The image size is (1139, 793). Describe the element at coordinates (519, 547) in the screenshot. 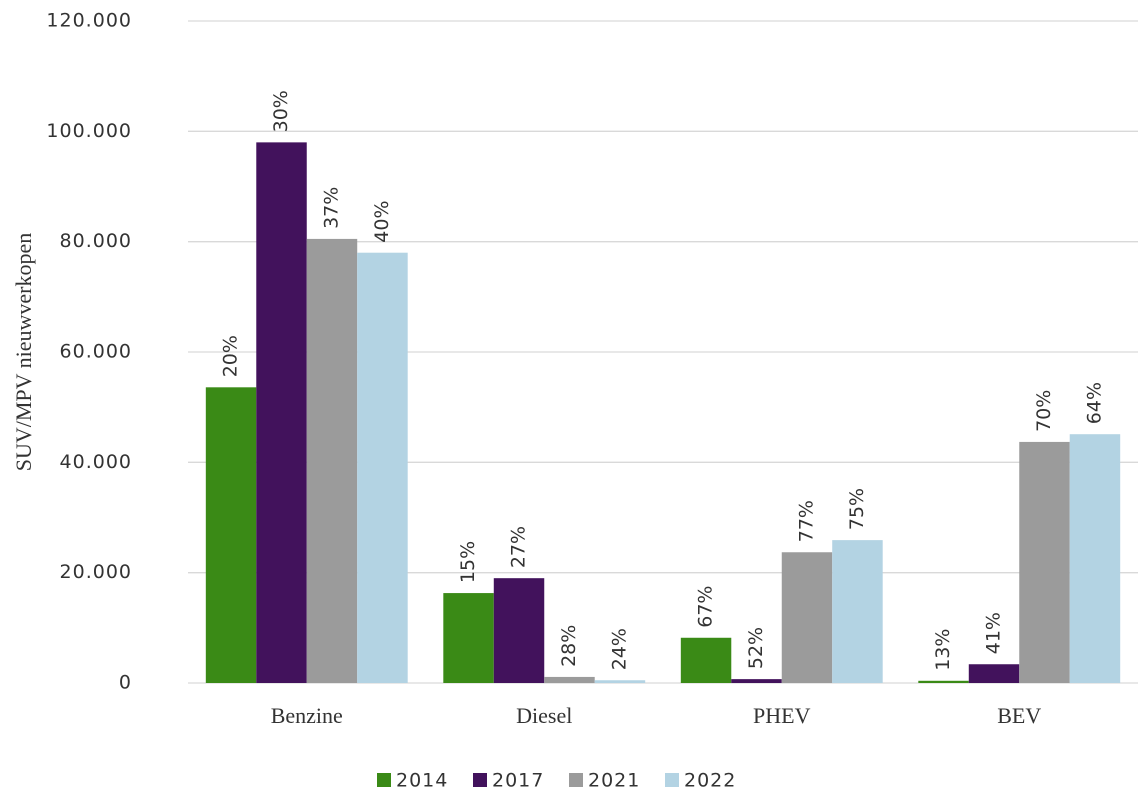

I see `data-label: 27%` at that location.